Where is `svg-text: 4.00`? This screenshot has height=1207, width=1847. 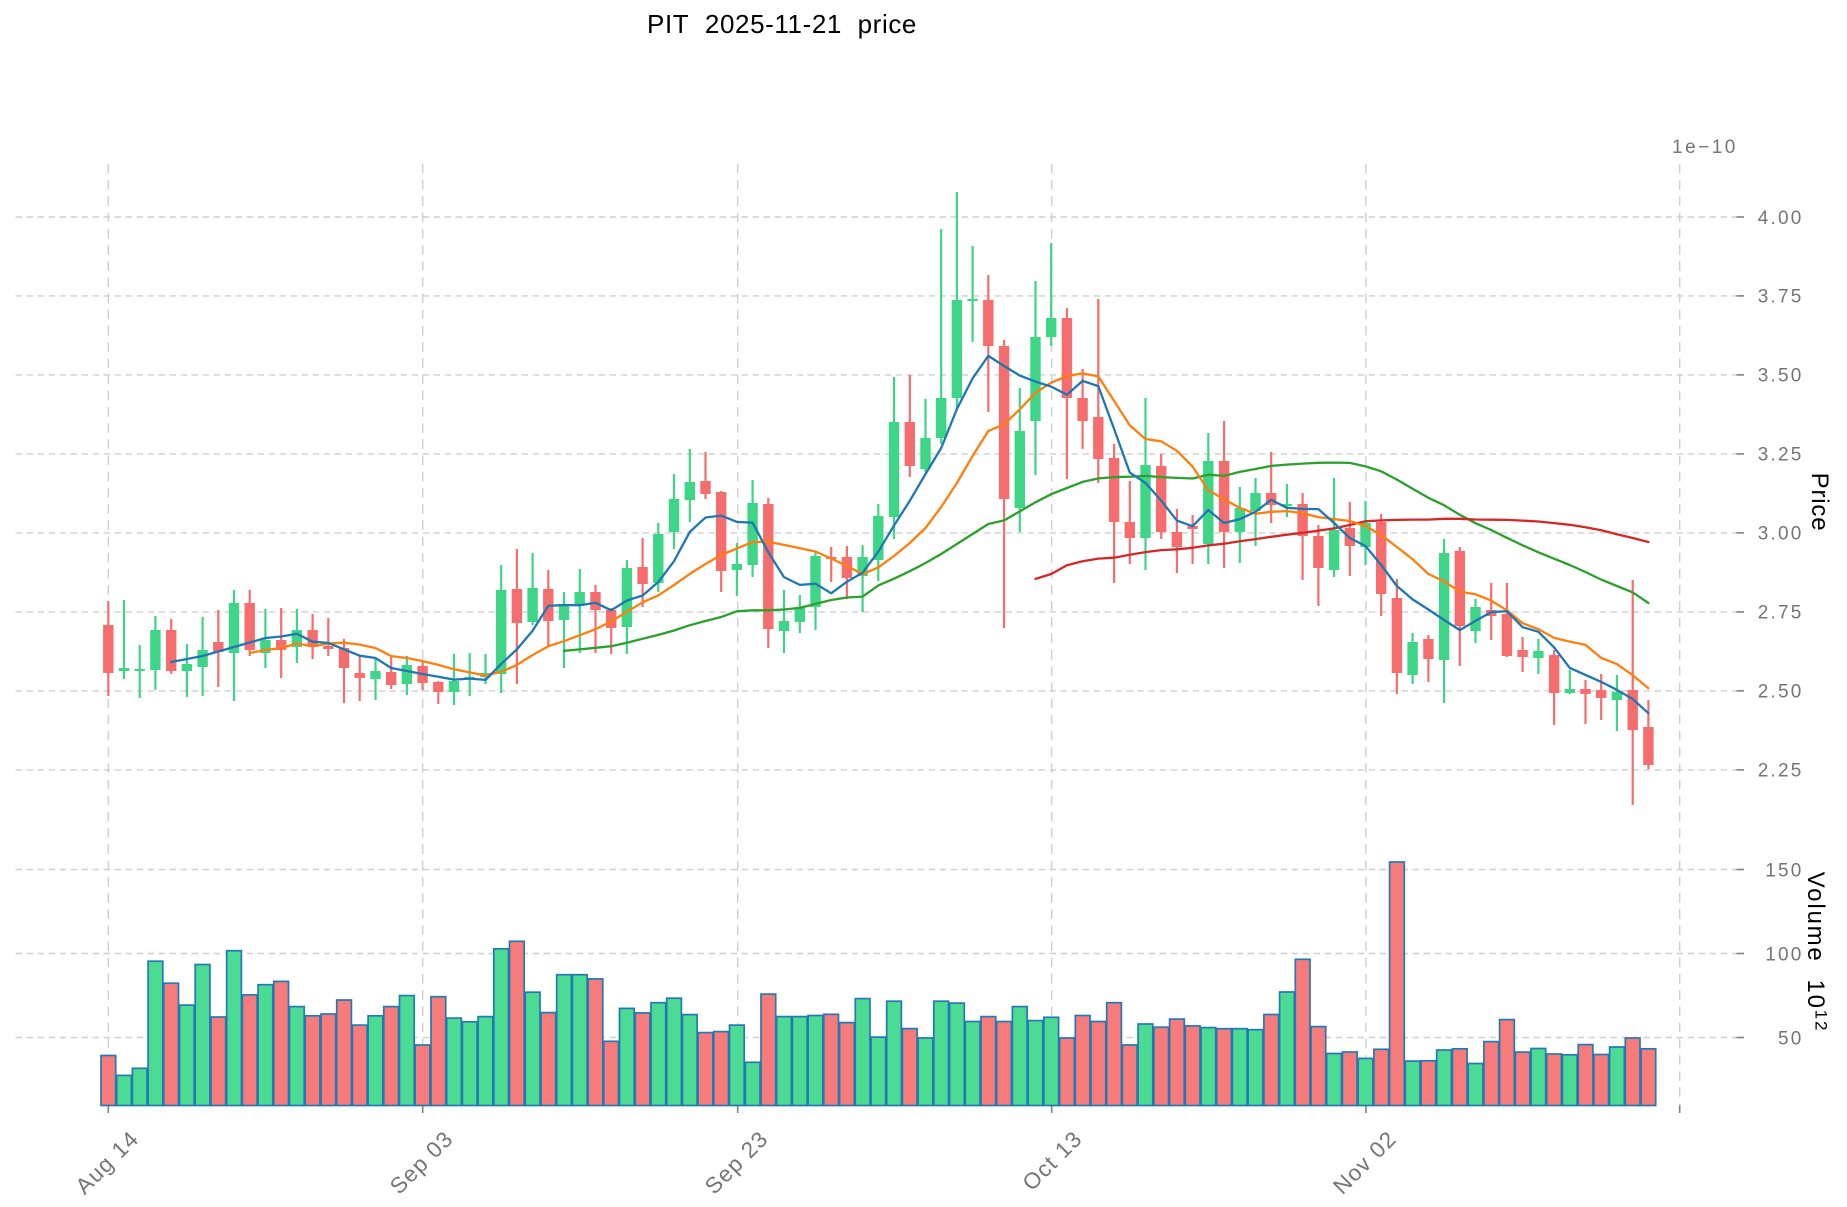
svg-text: 4.00 is located at coordinates (1781, 218).